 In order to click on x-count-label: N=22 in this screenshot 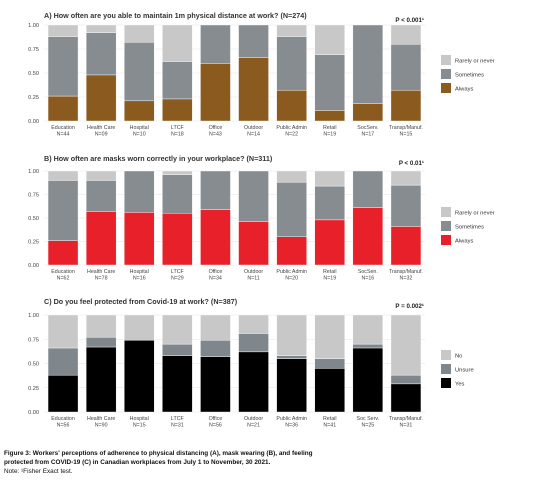, I will do `click(291, 135)`.